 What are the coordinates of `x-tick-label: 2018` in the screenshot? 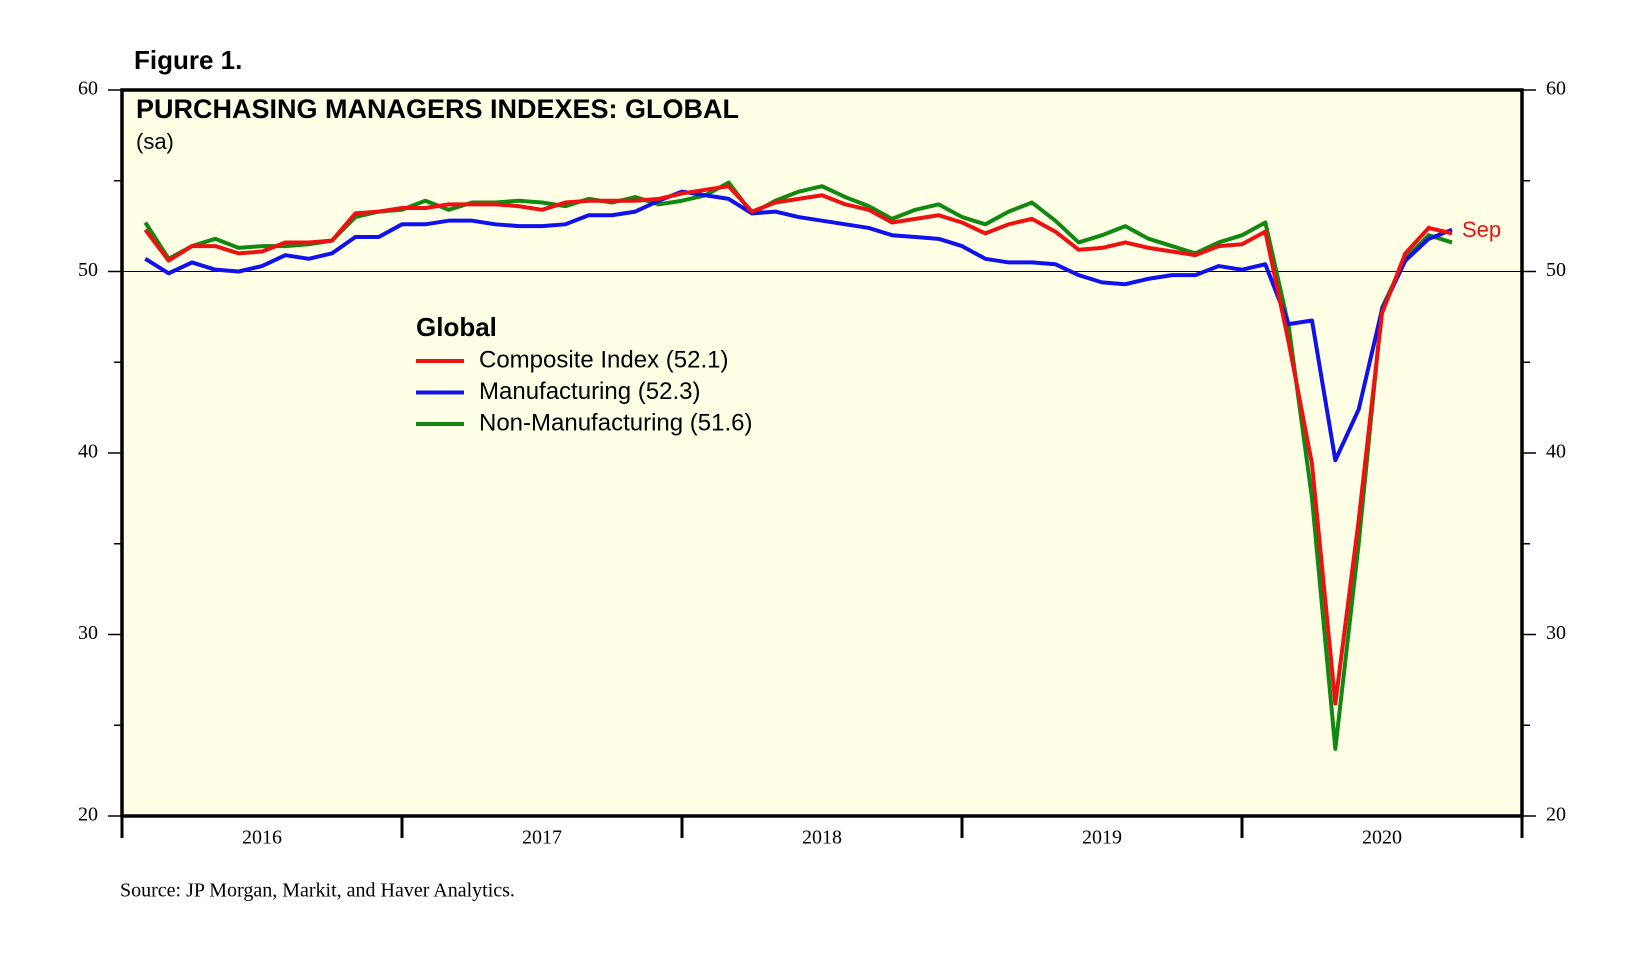 It's located at (822, 838).